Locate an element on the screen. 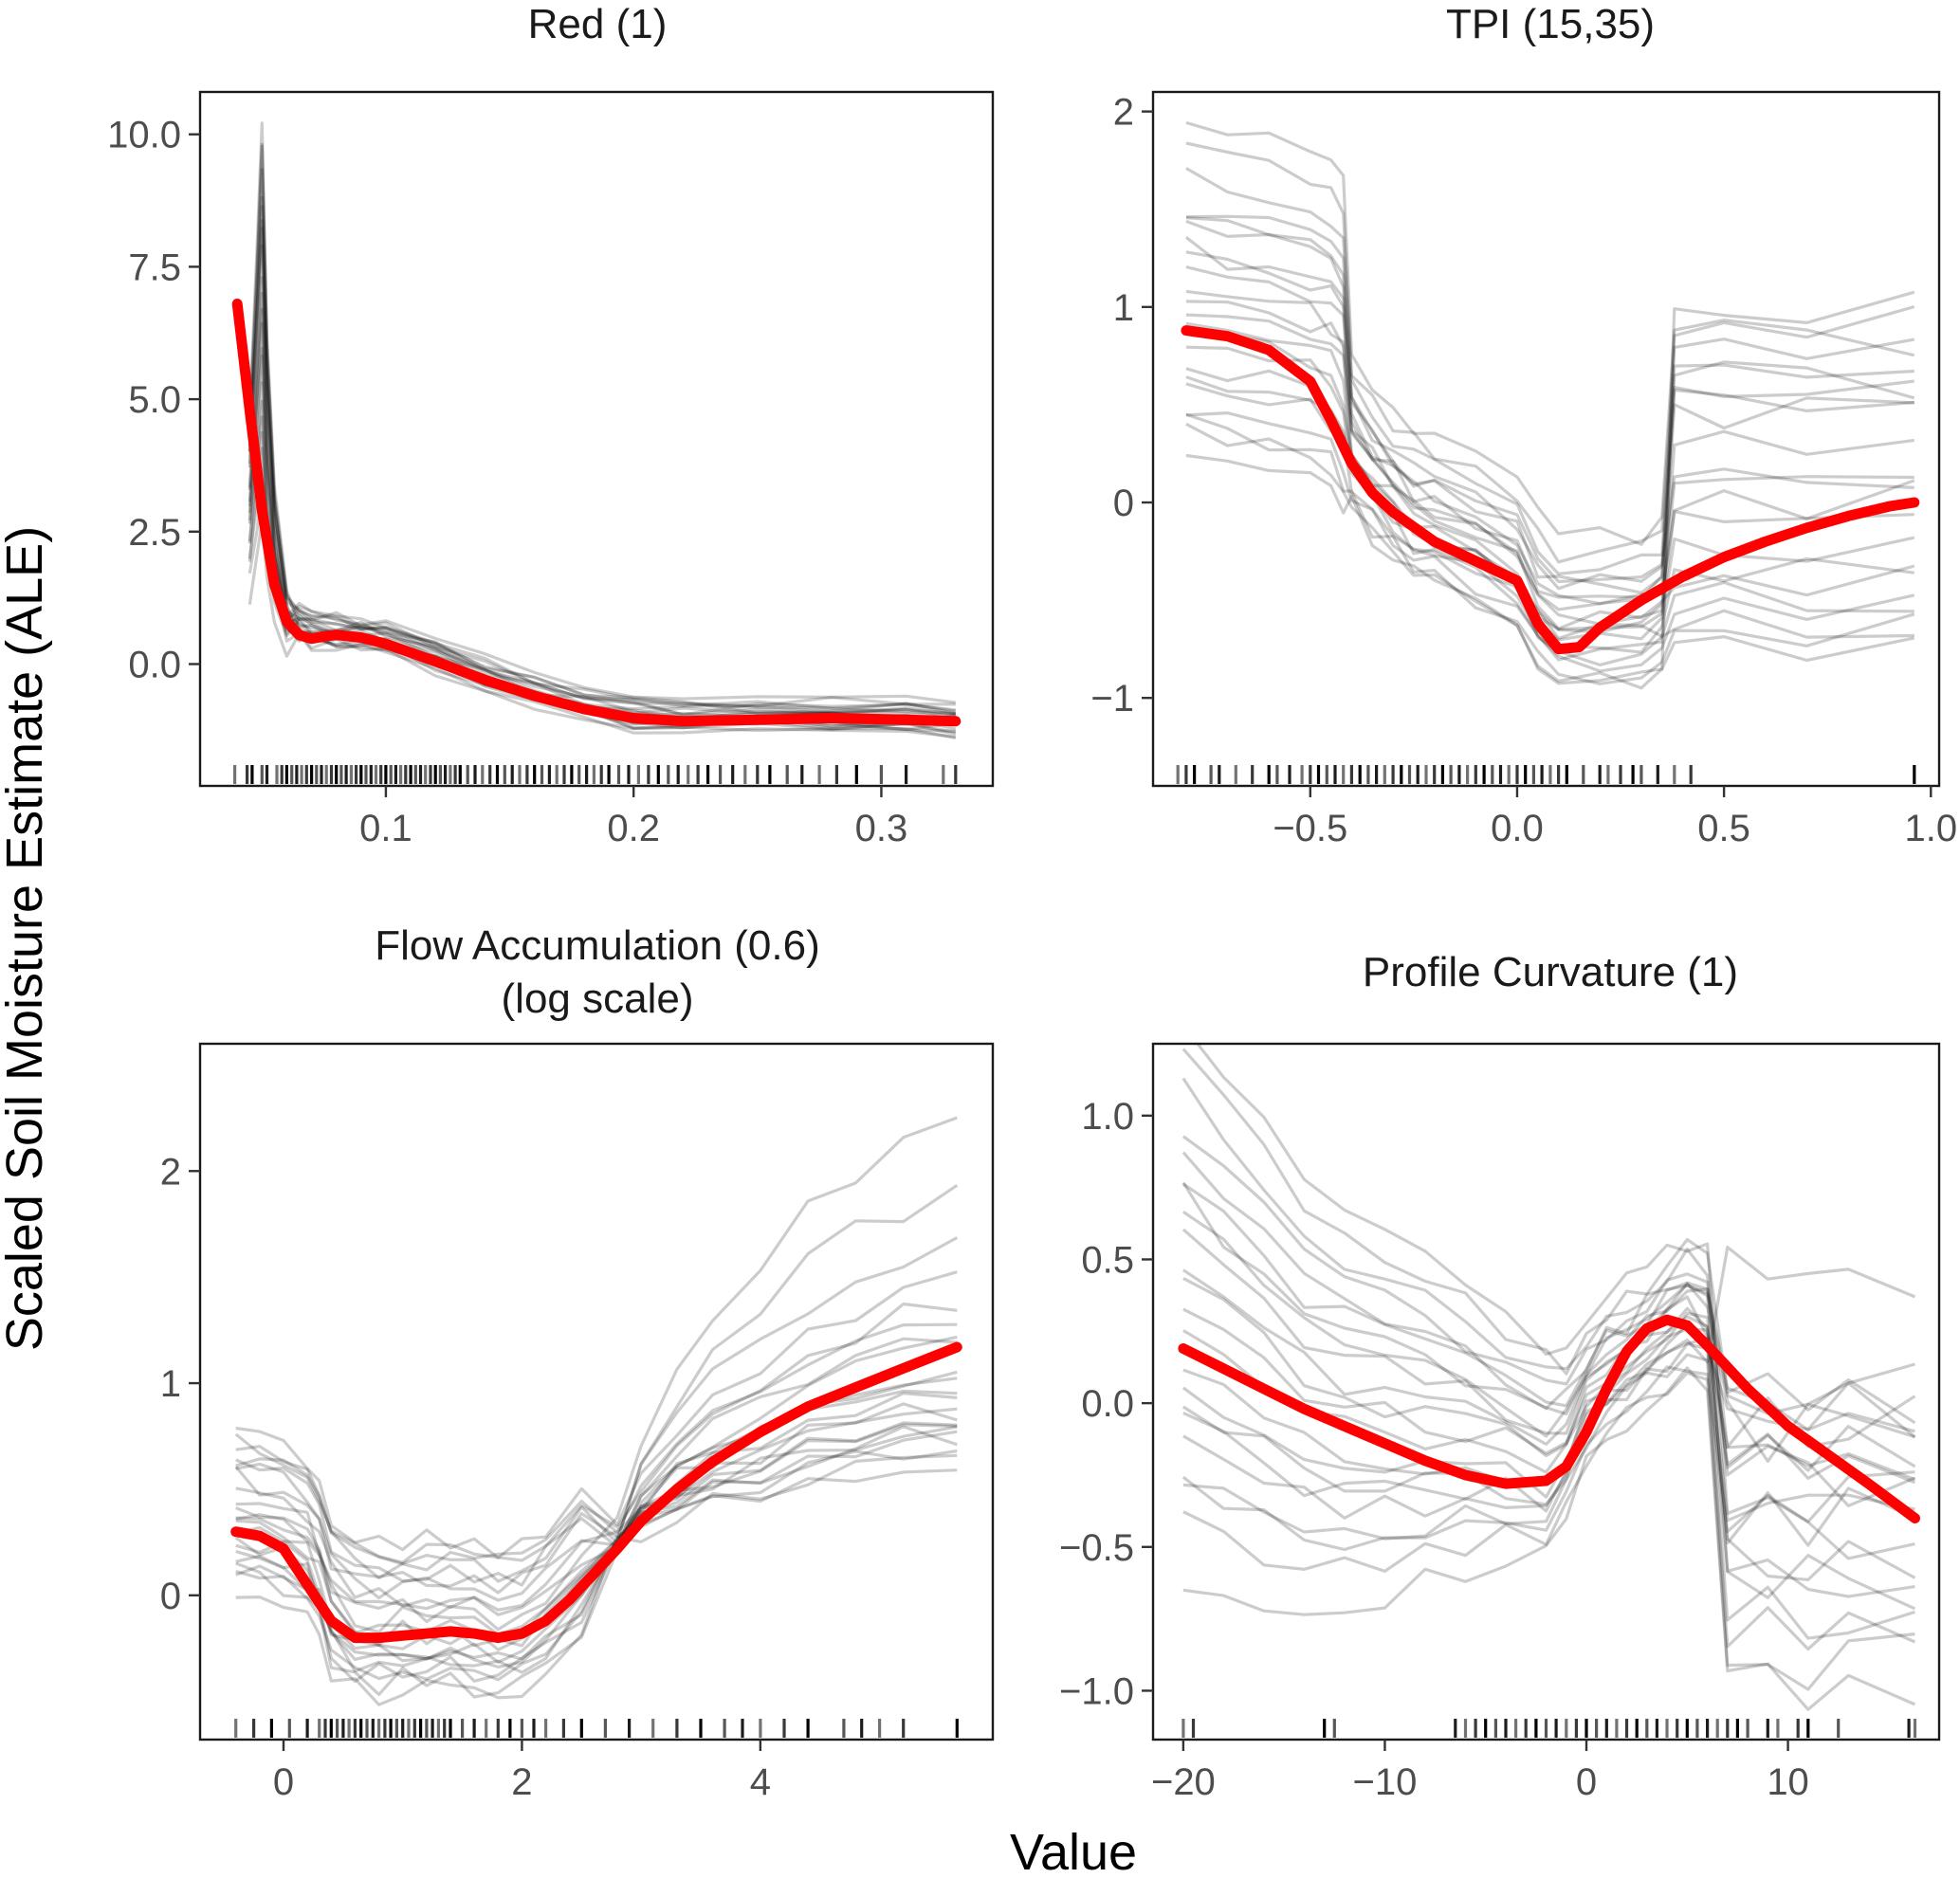 Image resolution: width=1960 pixels, height=1878 pixels. y-tick-label: 5.0 is located at coordinates (154, 400).